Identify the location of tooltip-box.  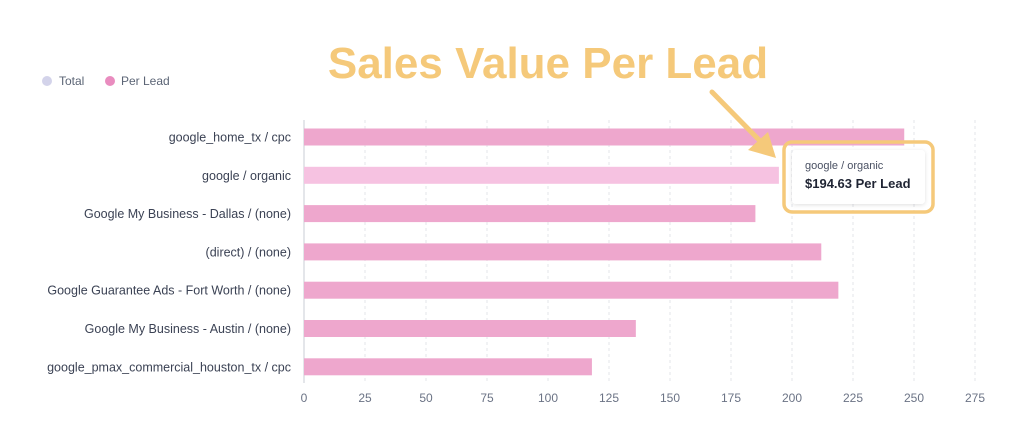
(858, 177).